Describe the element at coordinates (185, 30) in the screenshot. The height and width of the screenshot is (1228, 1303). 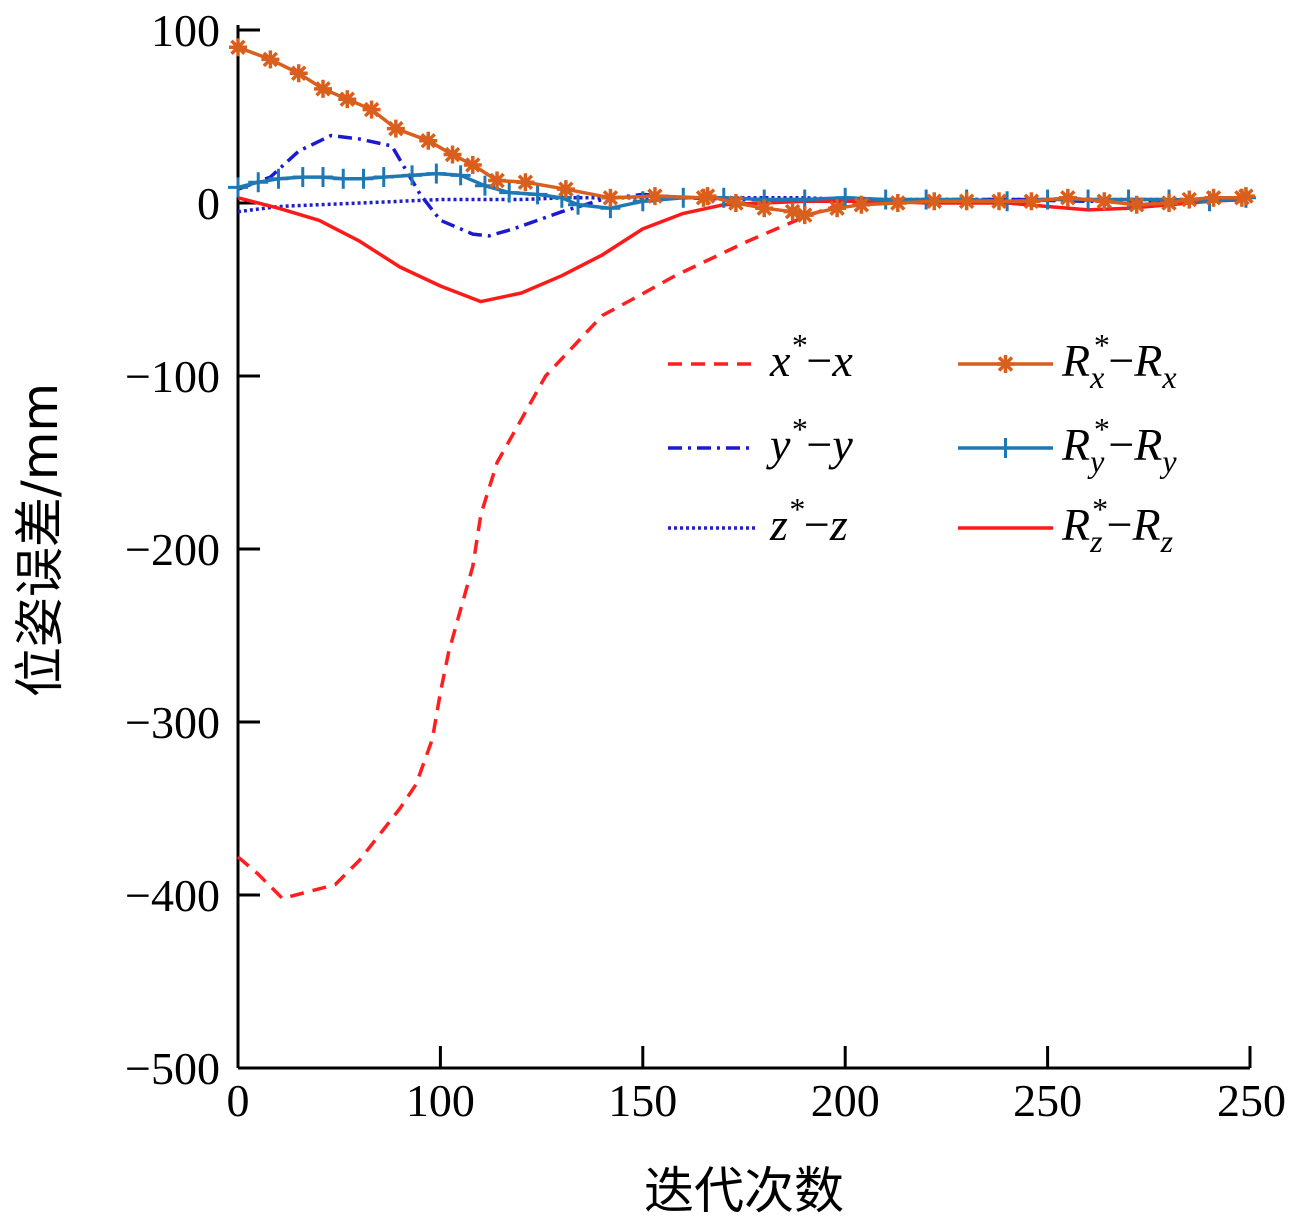
I see `y-tick-label: 100` at that location.